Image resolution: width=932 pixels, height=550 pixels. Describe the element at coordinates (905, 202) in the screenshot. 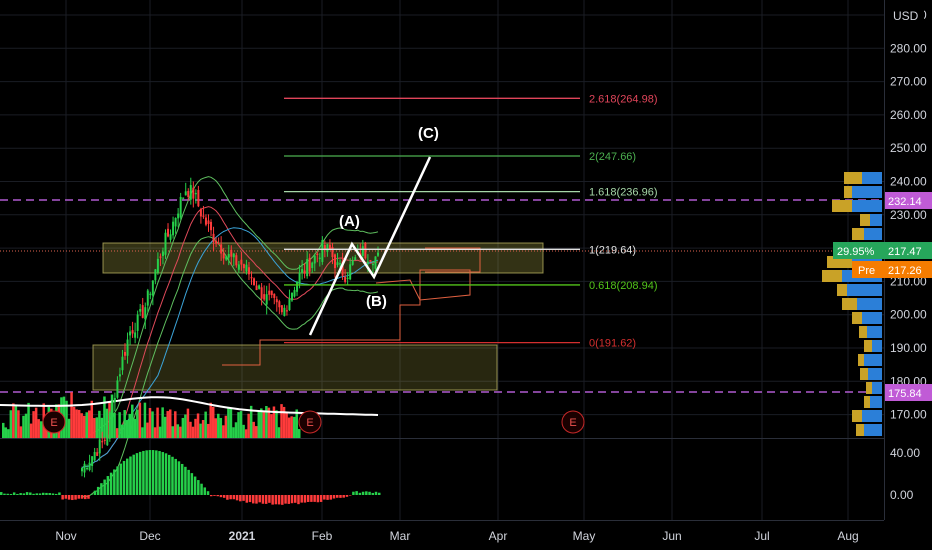

I see `svg-text: 232.14` at that location.